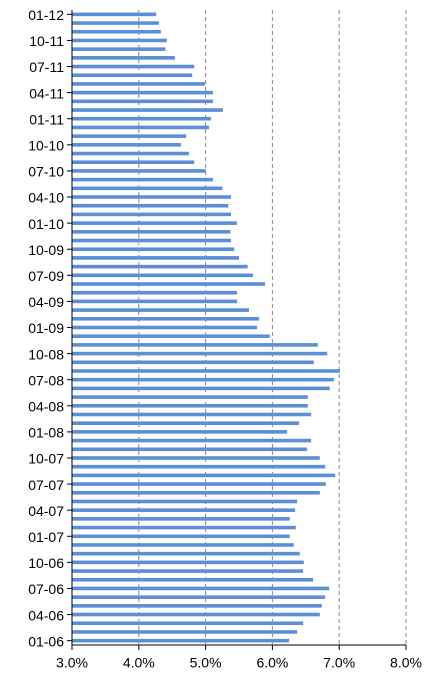  Describe the element at coordinates (46, 459) in the screenshot. I see `y-tick-label: 10-07` at that location.